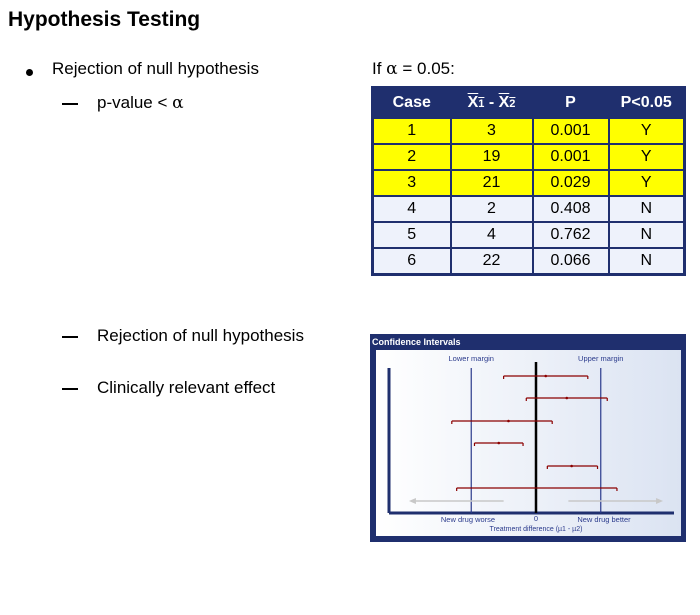 This screenshot has width=700, height=615. What do you see at coordinates (411, 235) in the screenshot?
I see `cell-case: 5` at bounding box center [411, 235].